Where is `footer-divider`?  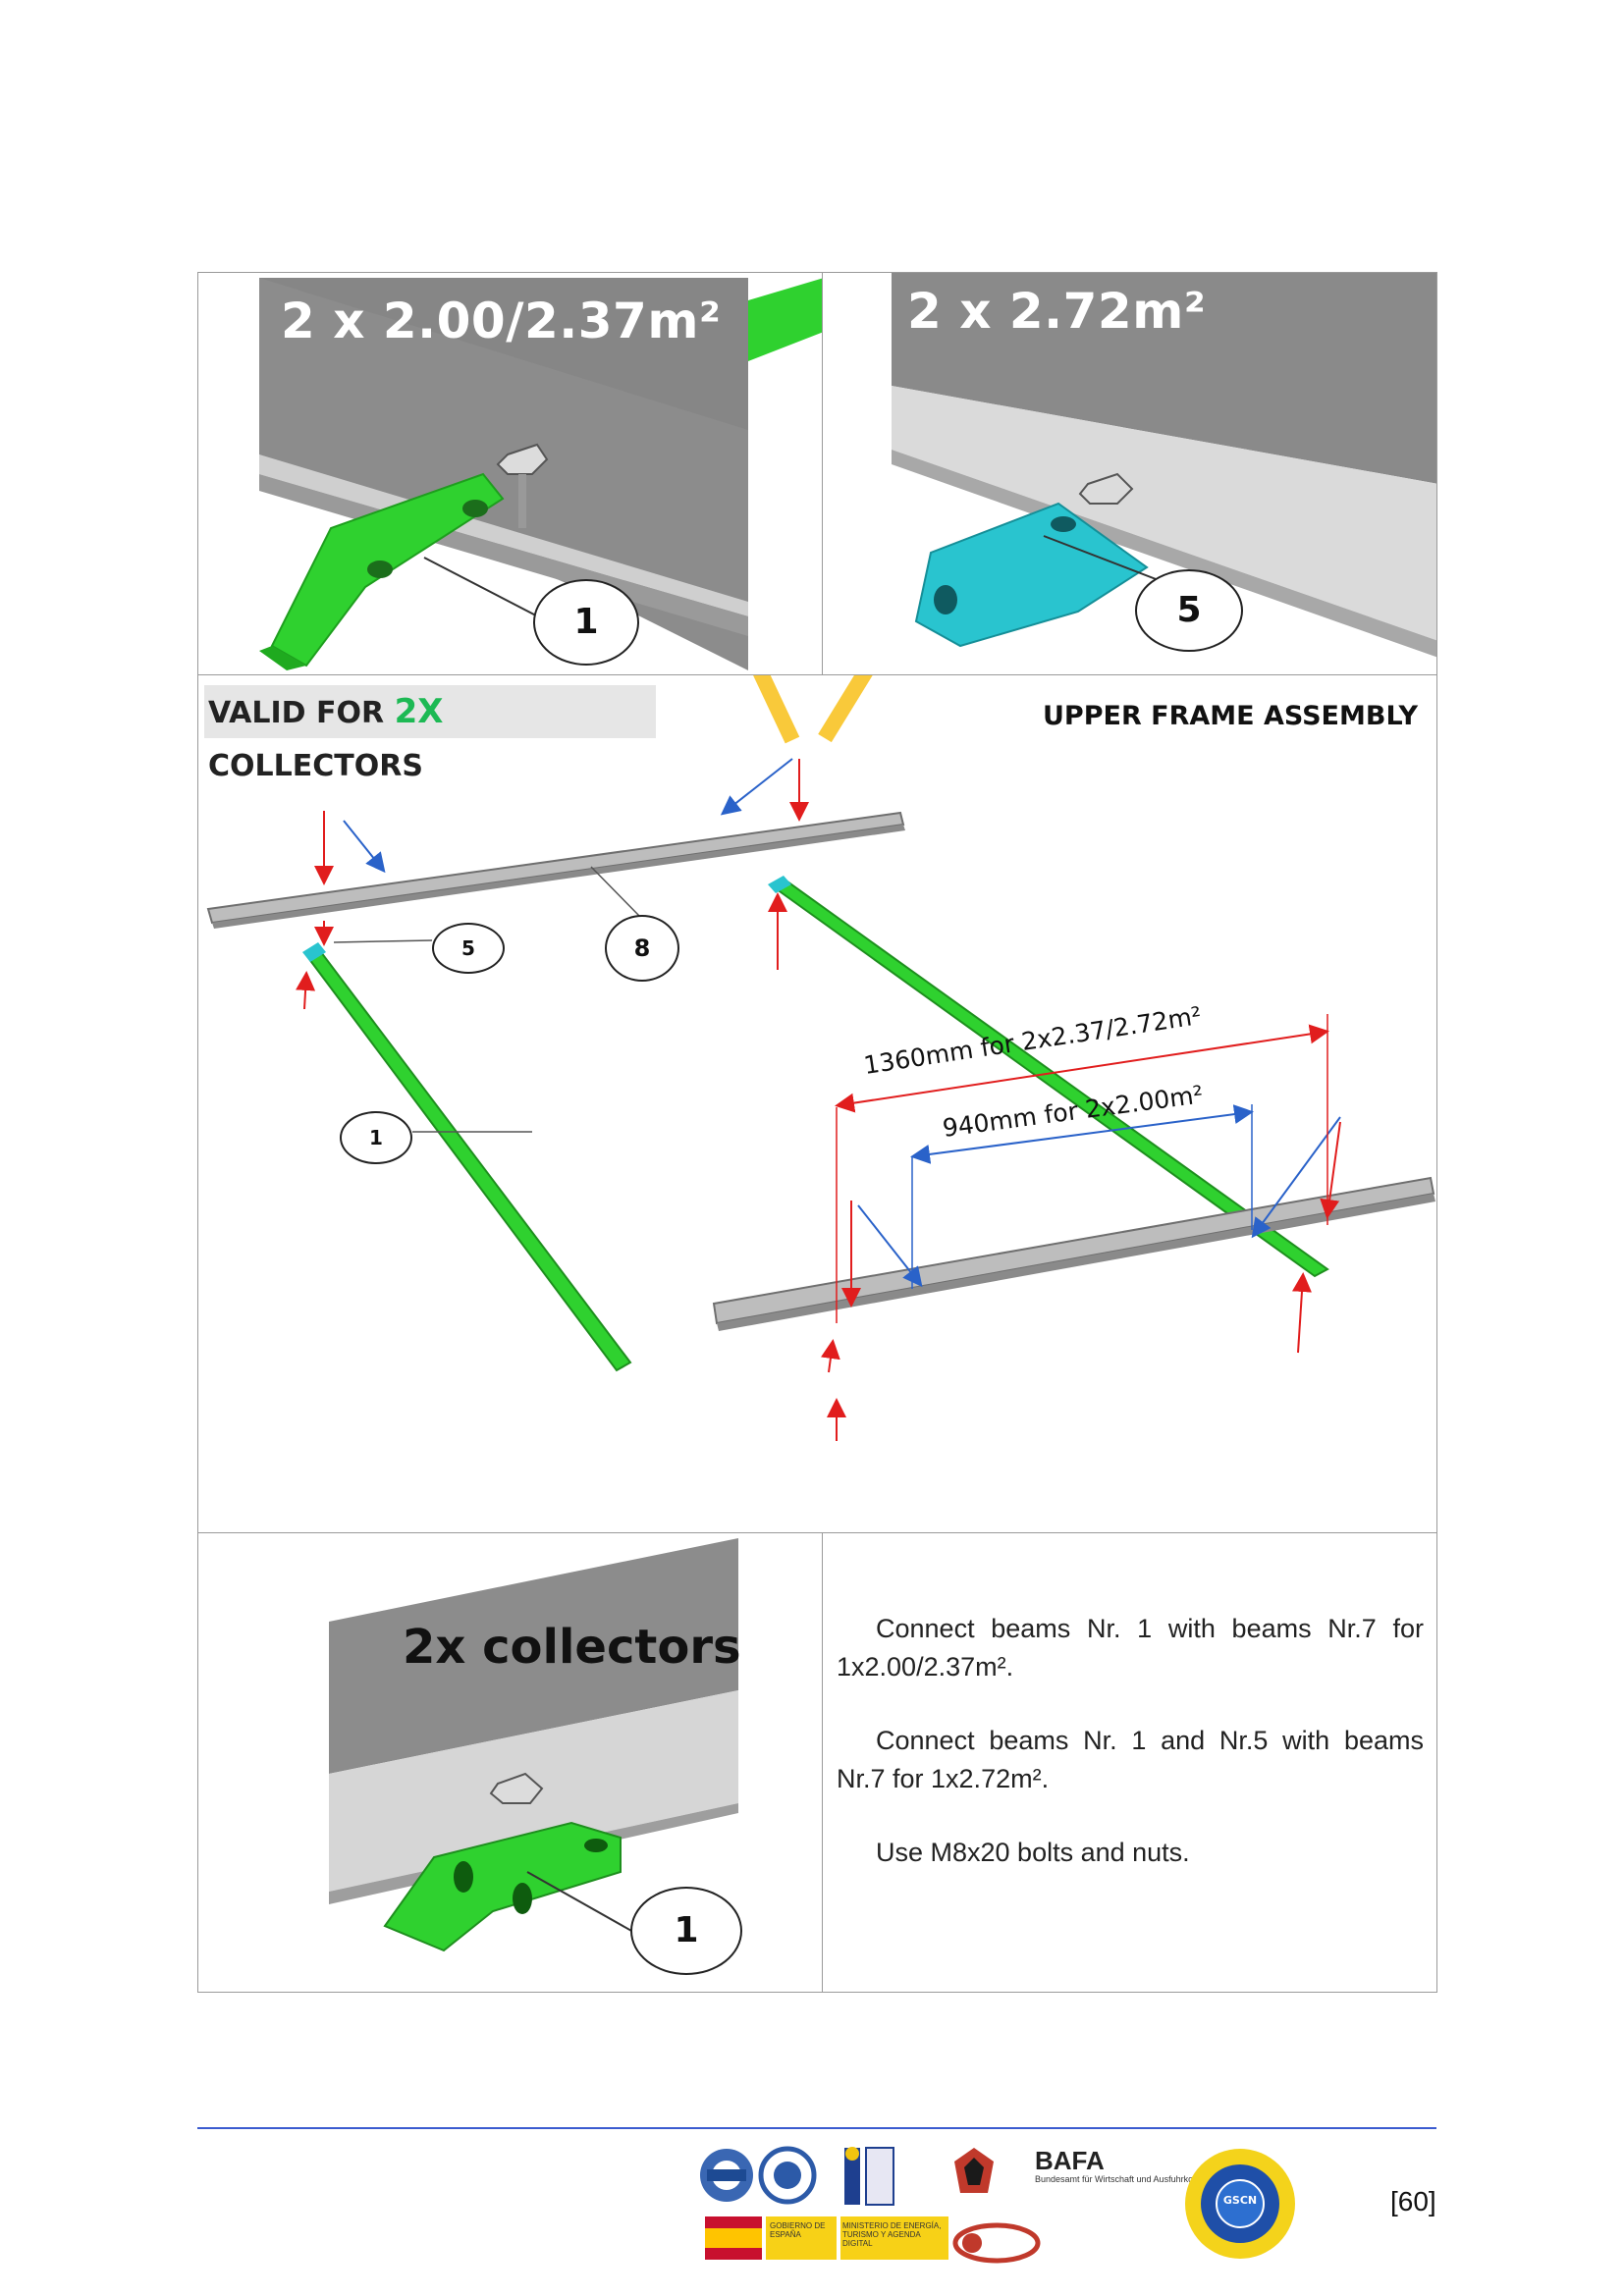 footer-divider is located at coordinates (816, 2128).